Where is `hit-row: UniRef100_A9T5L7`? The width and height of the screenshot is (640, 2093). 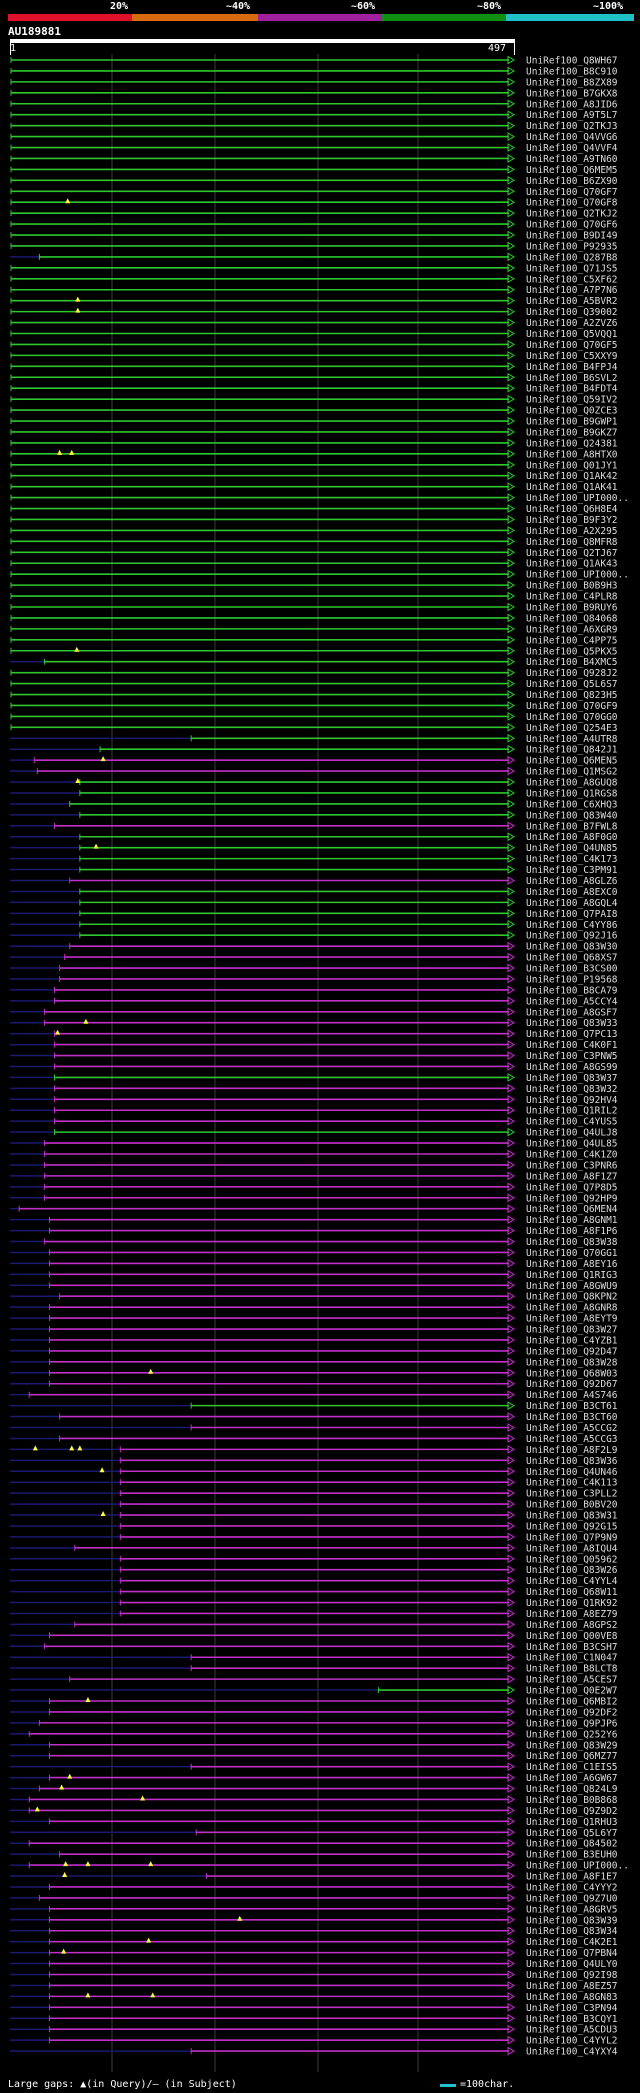 hit-row: UniRef100_A9T5L7 is located at coordinates (314, 115).